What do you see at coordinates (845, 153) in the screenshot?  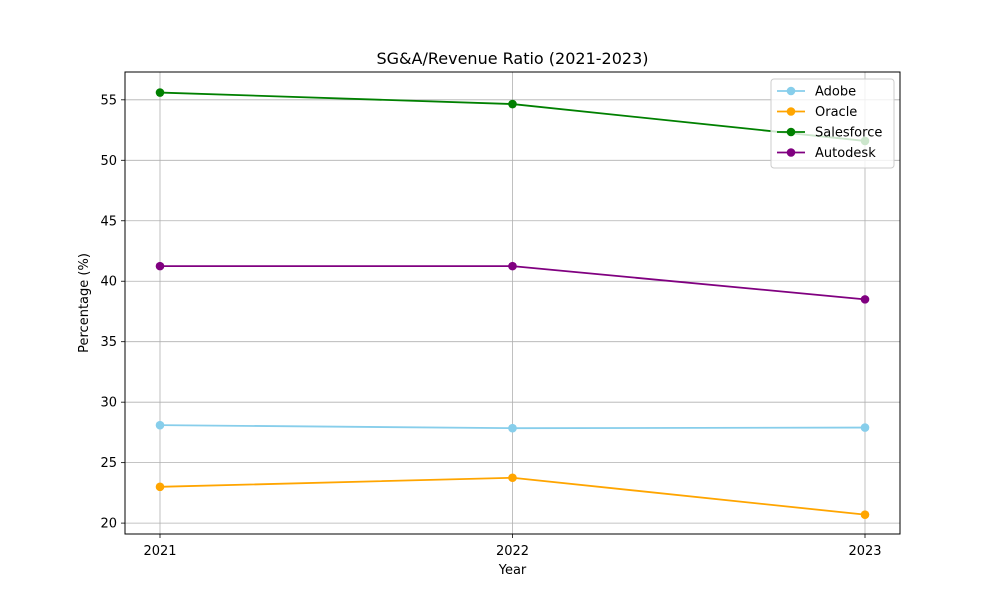 I see `legend-label: Autodesk` at bounding box center [845, 153].